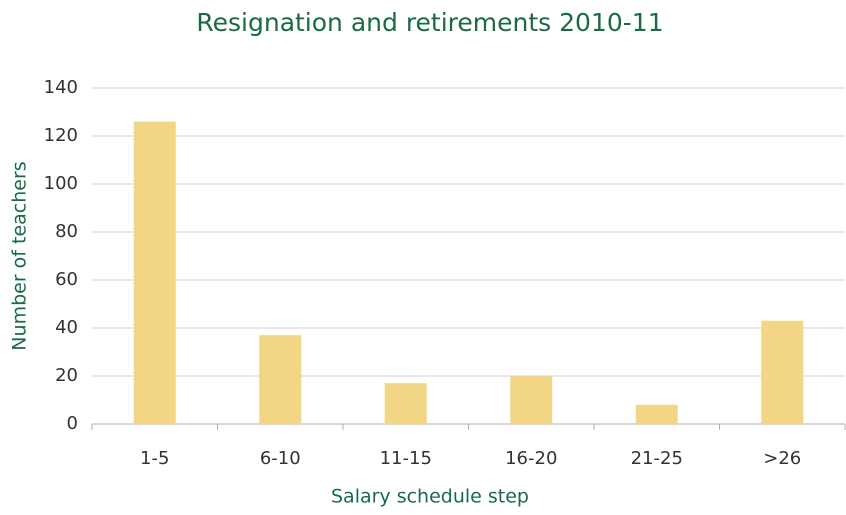 The width and height of the screenshot is (846, 515). What do you see at coordinates (657, 458) in the screenshot?
I see `x-tick-label: 21-25` at bounding box center [657, 458].